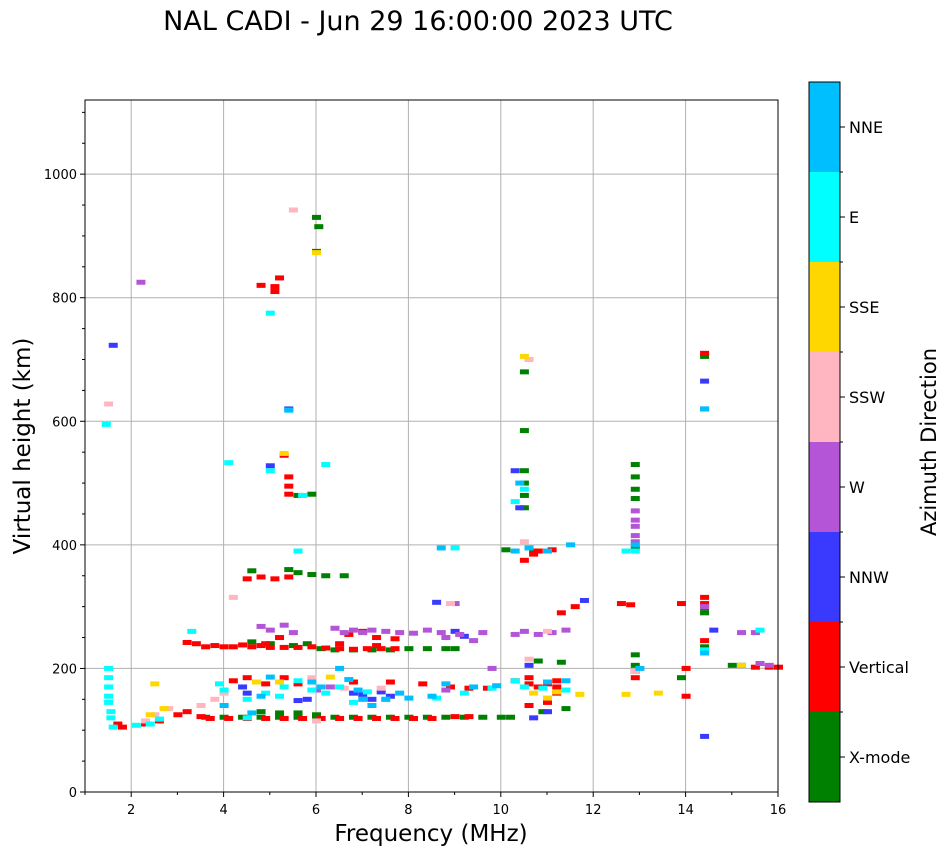 Image resolution: width=951 pixels, height=856 pixels. What do you see at coordinates (64, 299) in the screenshot?
I see `y-tick-label: 800` at bounding box center [64, 299].